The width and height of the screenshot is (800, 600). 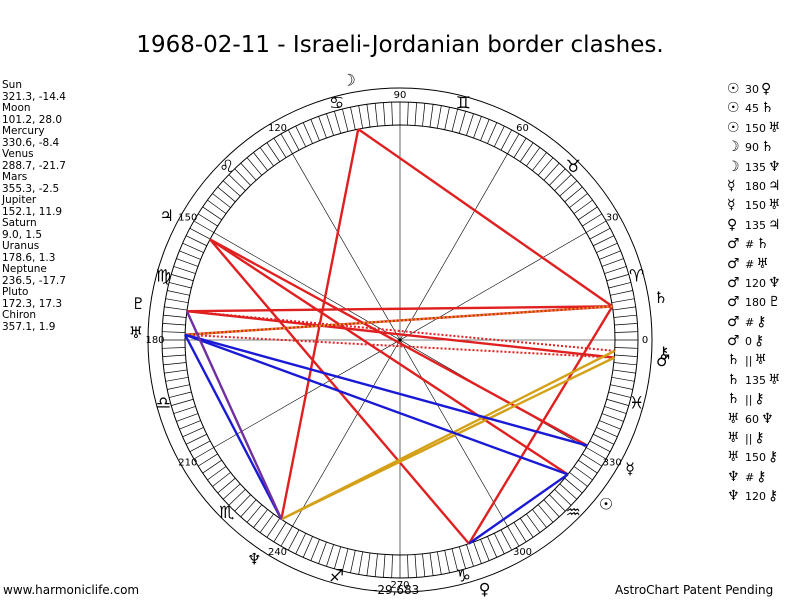 I want to click on aspect-planet2-glyph: ♀, so click(x=766, y=89).